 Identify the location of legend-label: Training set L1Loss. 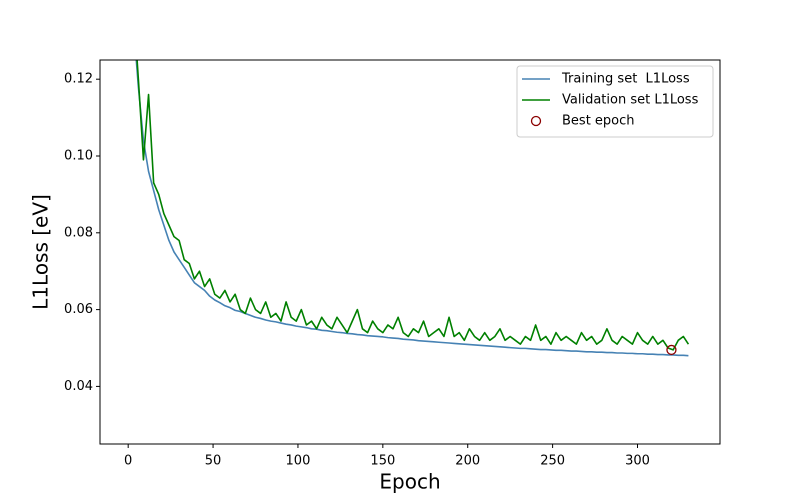
(625, 79).